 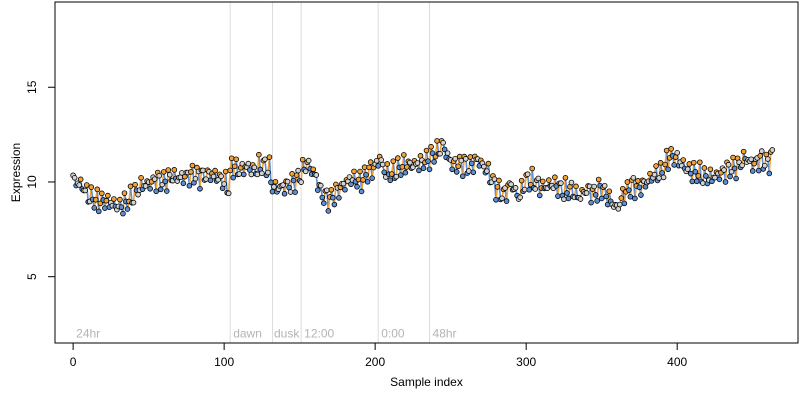 I want to click on y-tick-label: 5, so click(x=32, y=276).